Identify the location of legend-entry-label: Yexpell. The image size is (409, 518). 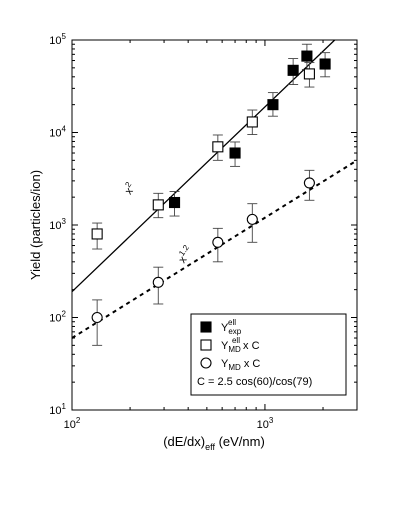
(231, 327).